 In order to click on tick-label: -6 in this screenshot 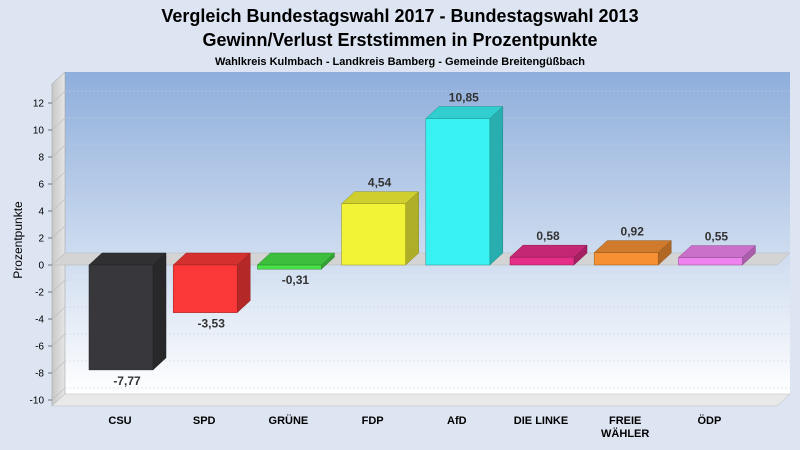, I will do `click(39, 347)`.